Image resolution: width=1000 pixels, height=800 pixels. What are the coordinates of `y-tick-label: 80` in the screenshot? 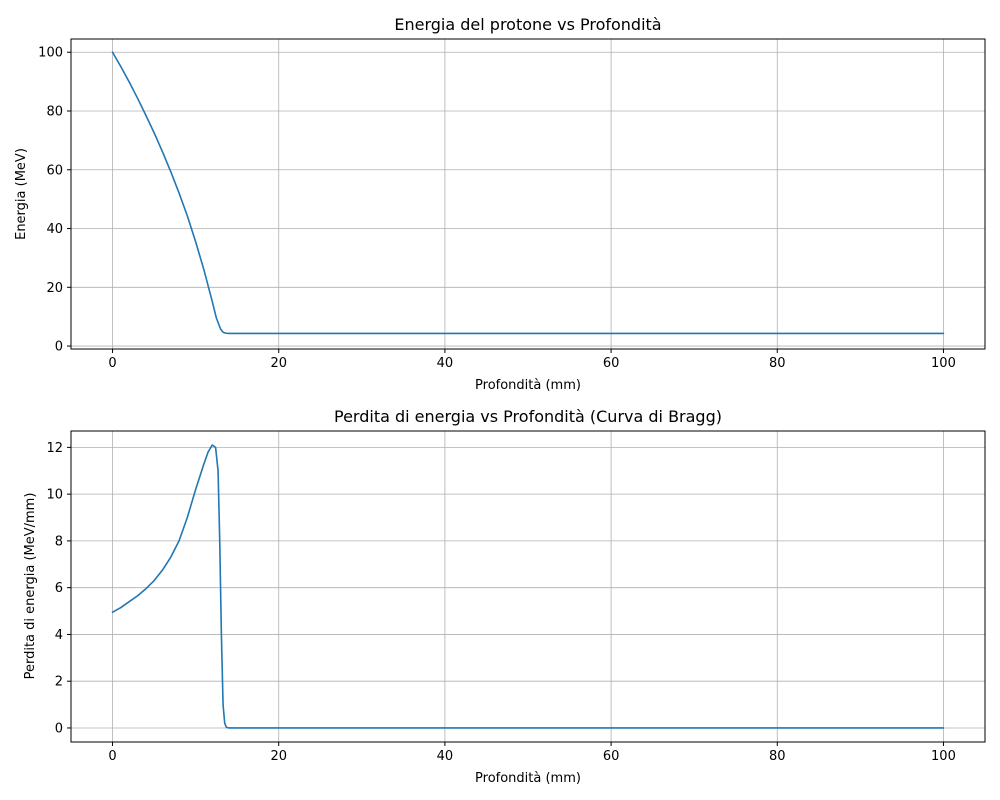 It's located at (54, 111).